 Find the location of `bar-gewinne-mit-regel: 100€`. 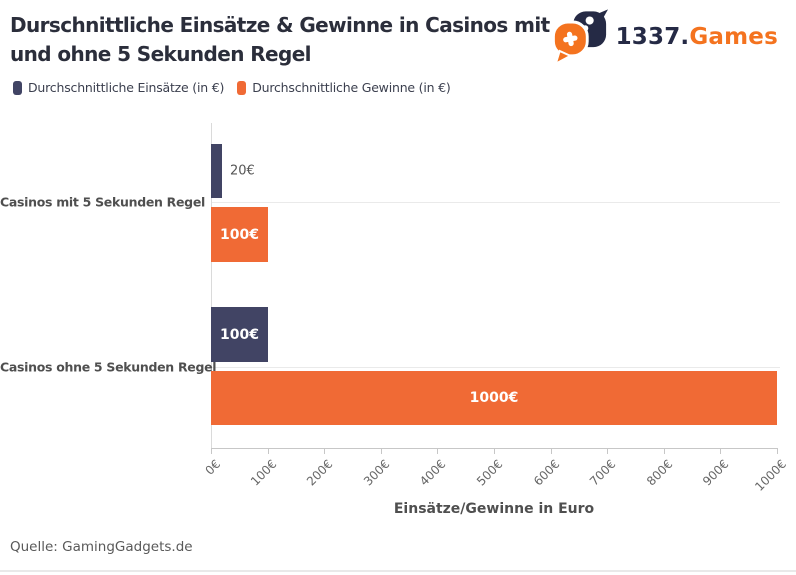

bar-gewinne-mit-regel: 100€ is located at coordinates (239, 234).